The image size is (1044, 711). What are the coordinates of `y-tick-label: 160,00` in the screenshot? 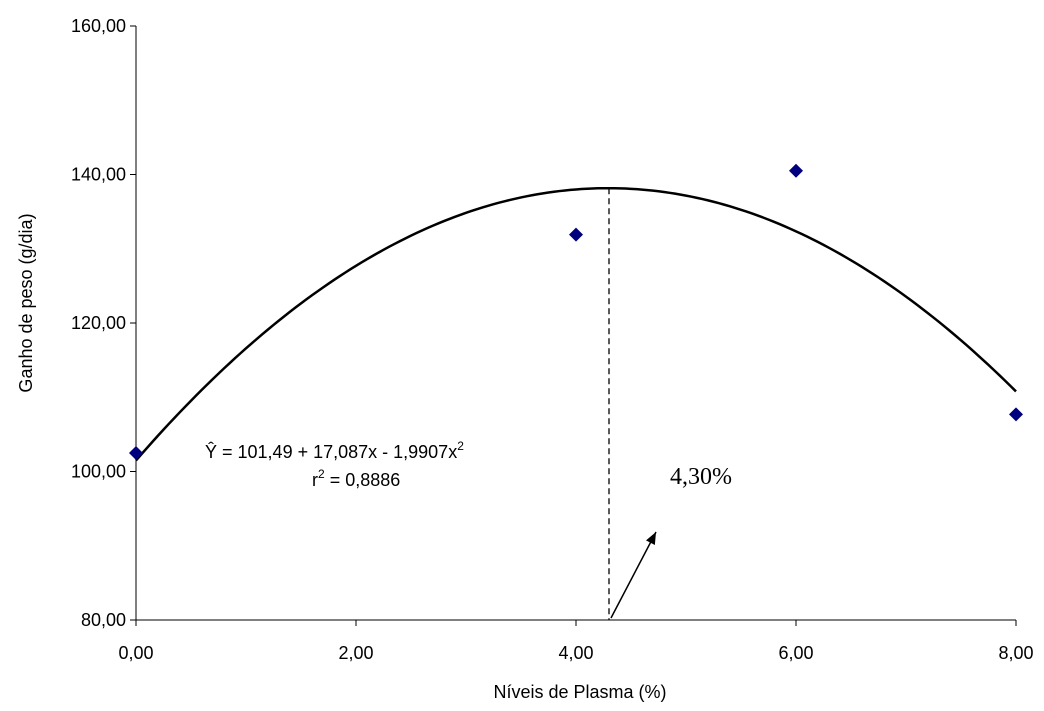 It's located at (98, 26).